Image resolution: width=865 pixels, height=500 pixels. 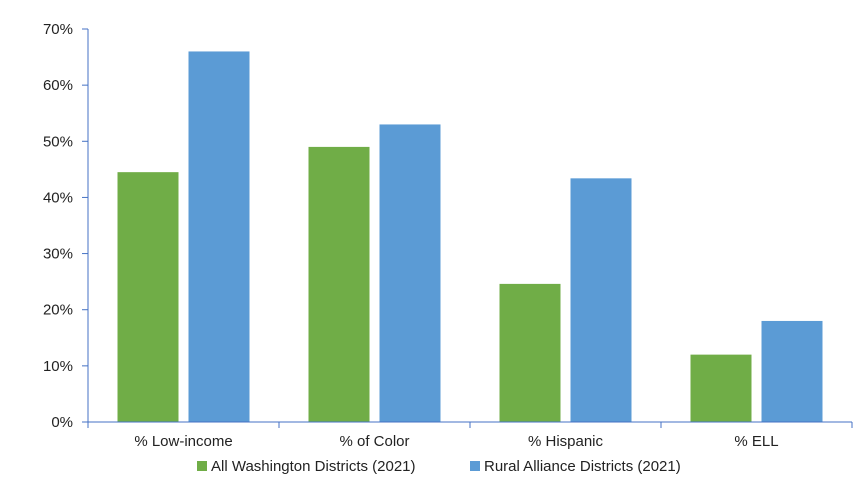 What do you see at coordinates (313, 466) in the screenshot?
I see `legend-label: All Washington Districts (2021)` at bounding box center [313, 466].